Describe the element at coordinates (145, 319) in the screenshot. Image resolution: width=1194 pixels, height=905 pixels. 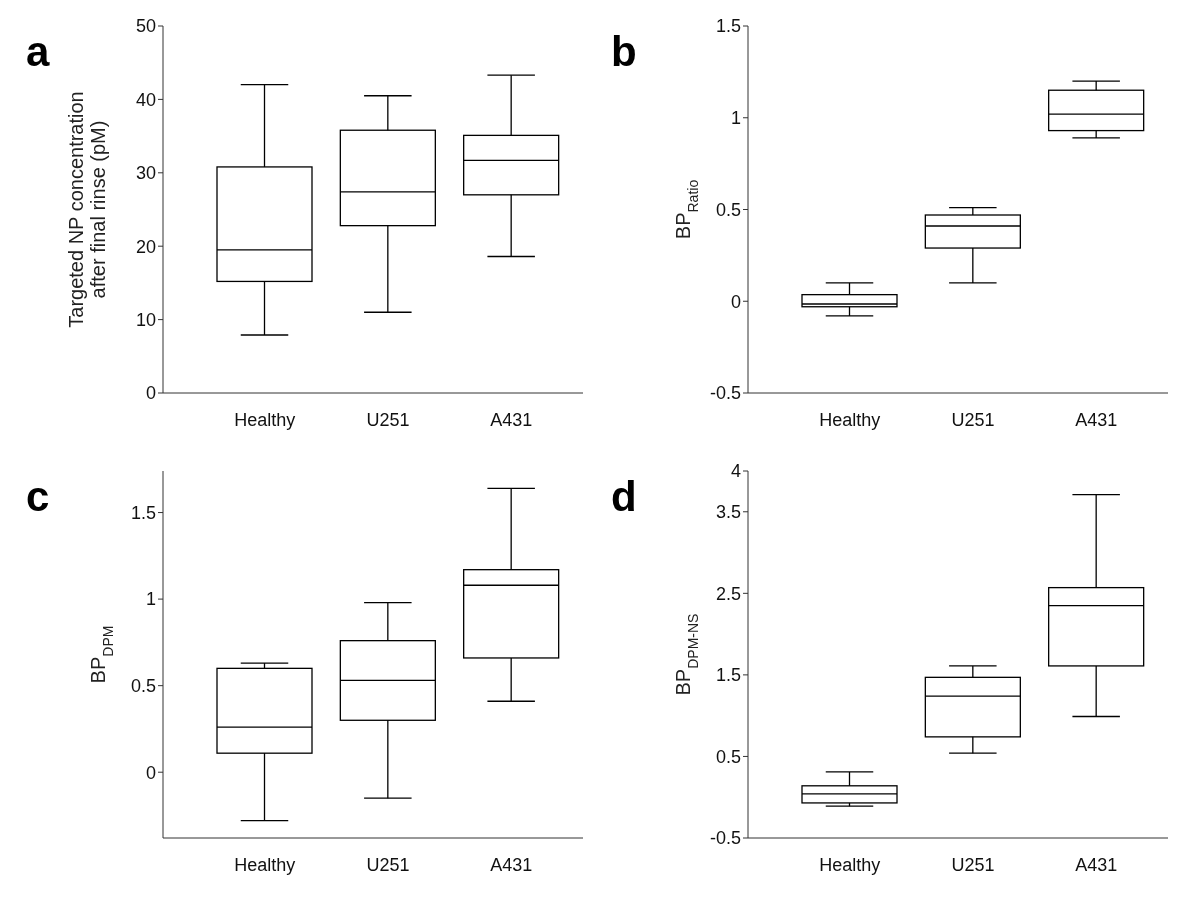
I see `y-tick-label: 10` at that location.